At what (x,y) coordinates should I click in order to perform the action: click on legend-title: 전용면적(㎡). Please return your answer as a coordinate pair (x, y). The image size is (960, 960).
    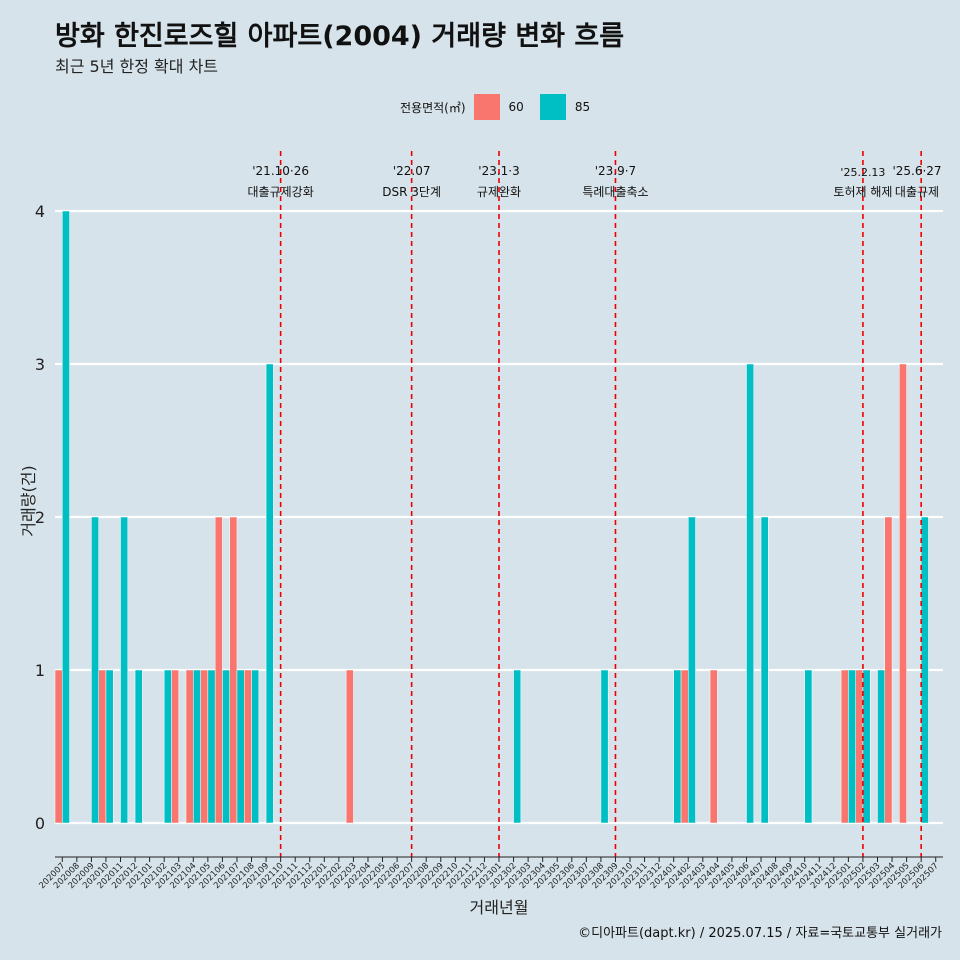
    Looking at the image, I should click on (433, 107).